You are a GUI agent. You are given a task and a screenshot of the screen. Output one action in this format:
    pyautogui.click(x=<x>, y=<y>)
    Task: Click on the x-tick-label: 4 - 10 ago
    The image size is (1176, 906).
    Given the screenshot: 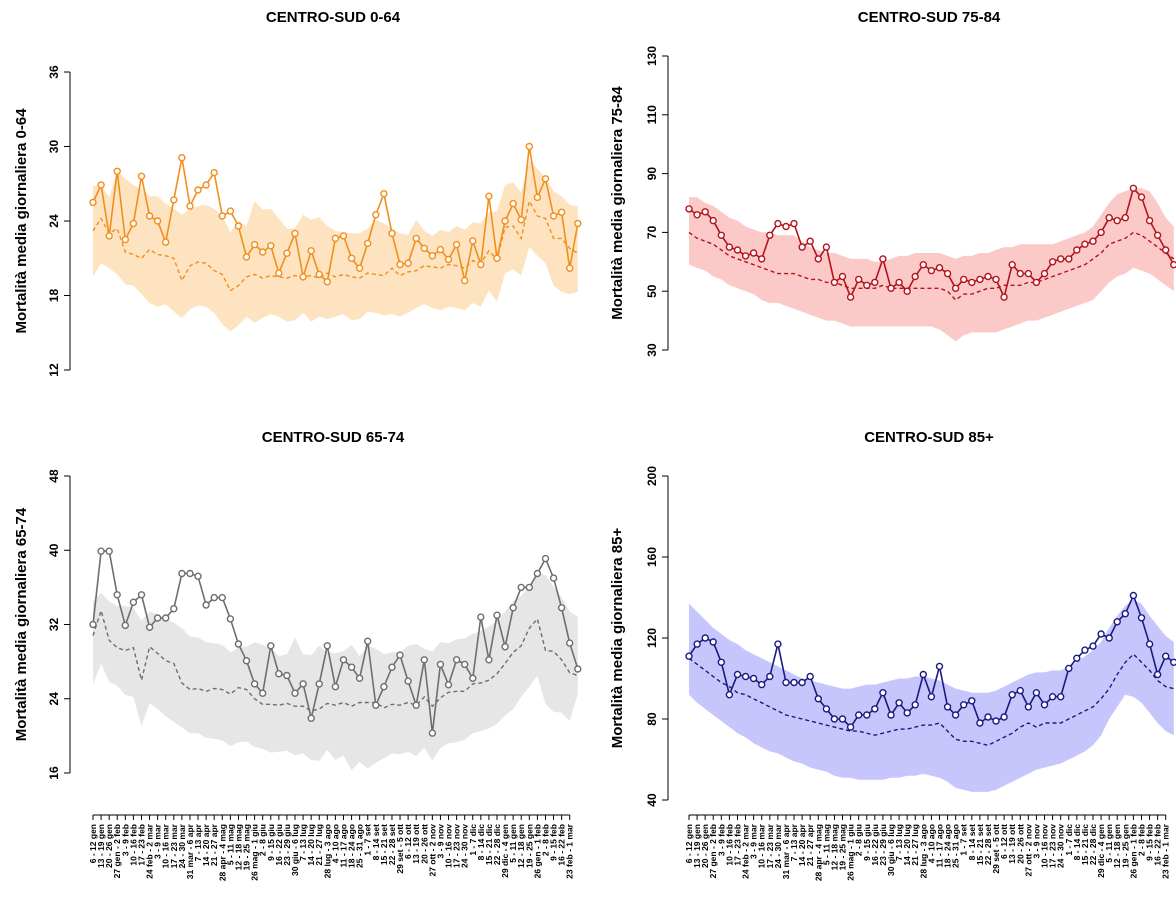 What is the action you would take?
    pyautogui.click(x=335, y=843)
    